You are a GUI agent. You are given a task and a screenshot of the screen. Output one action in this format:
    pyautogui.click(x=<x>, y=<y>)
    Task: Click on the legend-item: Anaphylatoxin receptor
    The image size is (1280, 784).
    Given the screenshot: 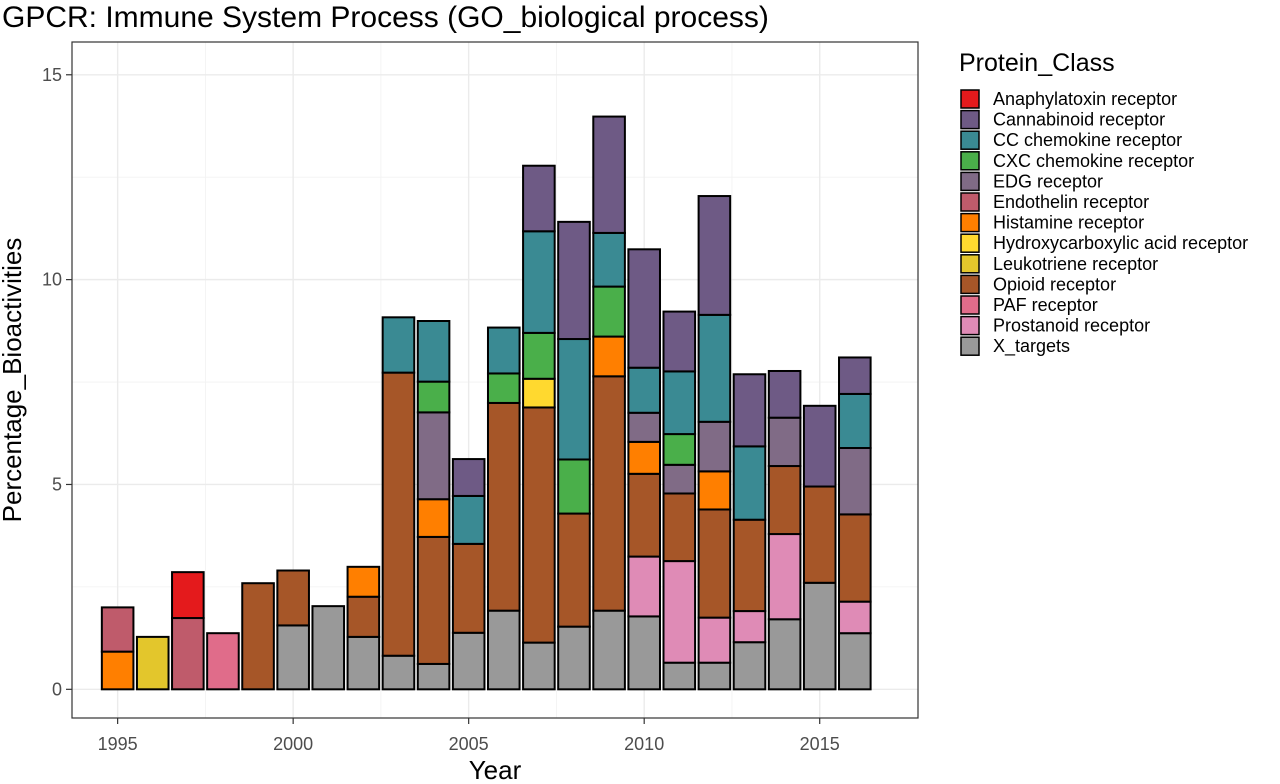 What is the action you would take?
    pyautogui.click(x=1068, y=99)
    